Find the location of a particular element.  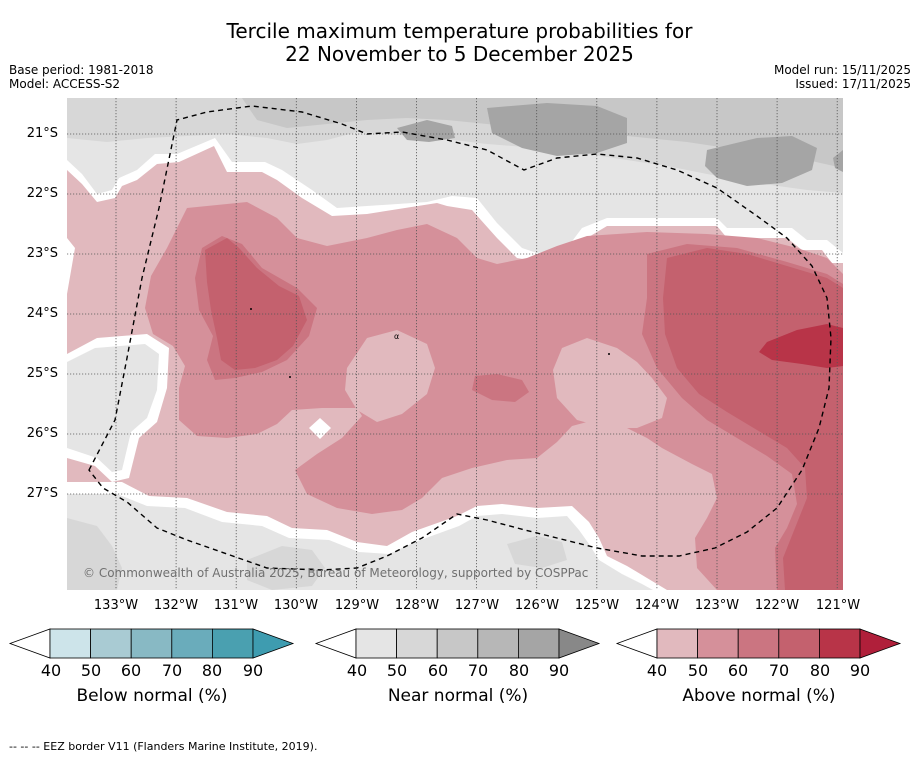

above-normal-60-small is located at coordinates (500, 388).